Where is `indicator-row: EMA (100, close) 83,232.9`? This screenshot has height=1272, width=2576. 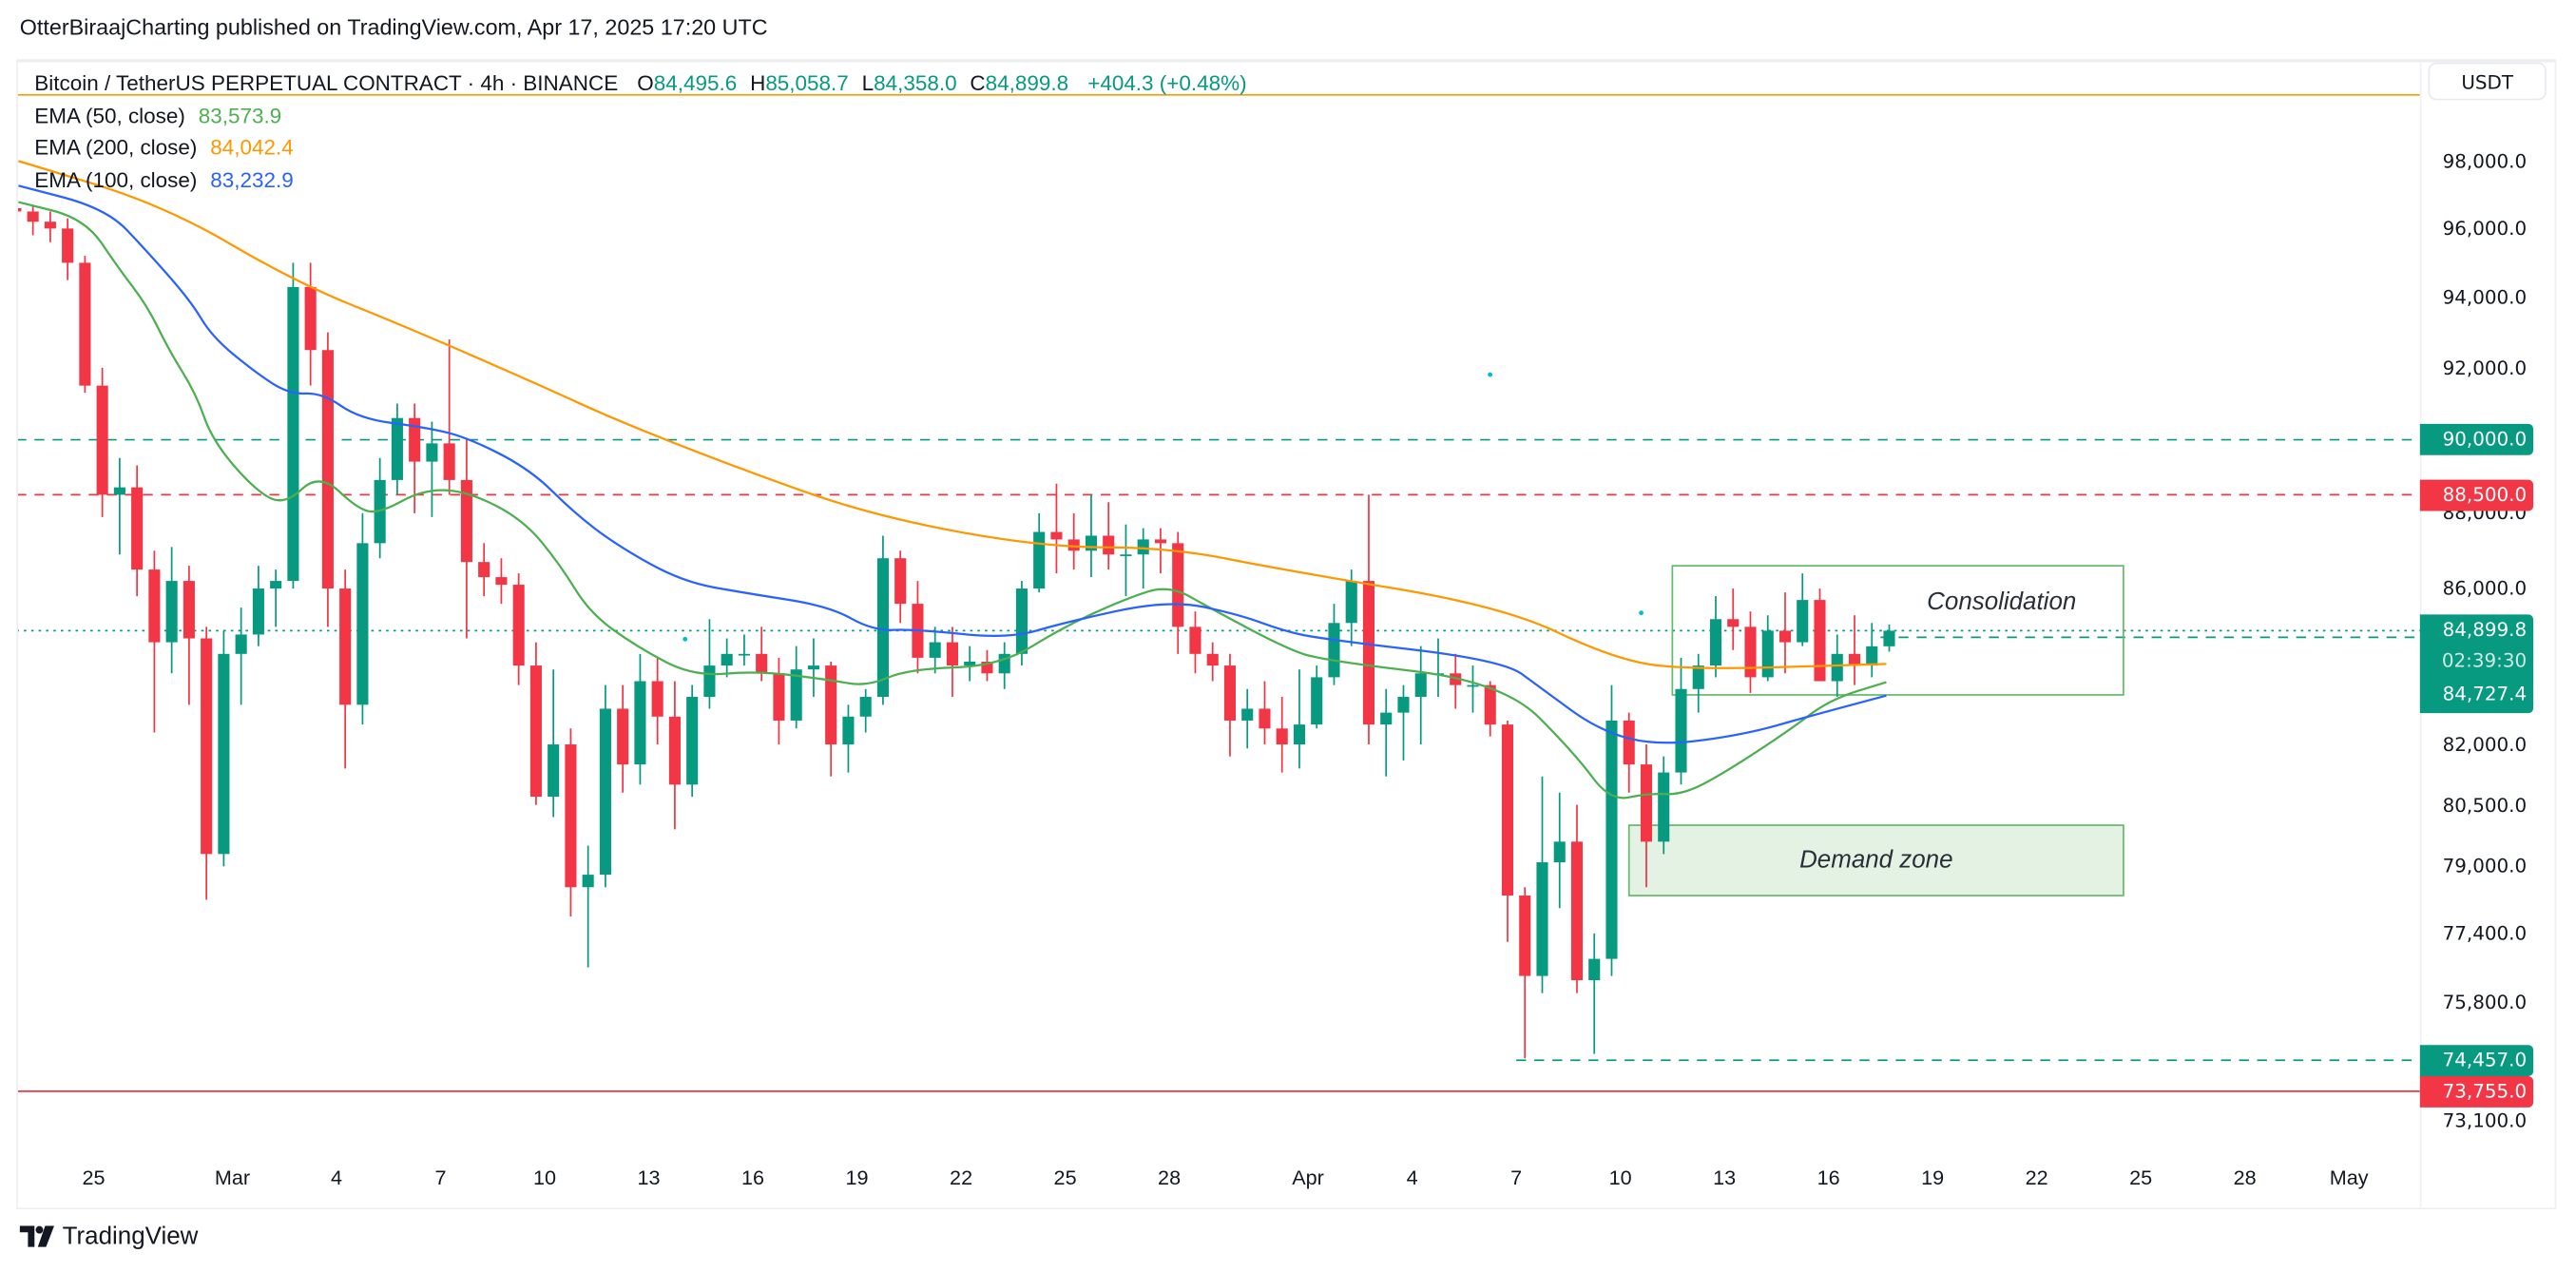 indicator-row: EMA (100, close) 83,232.9 is located at coordinates (640, 180).